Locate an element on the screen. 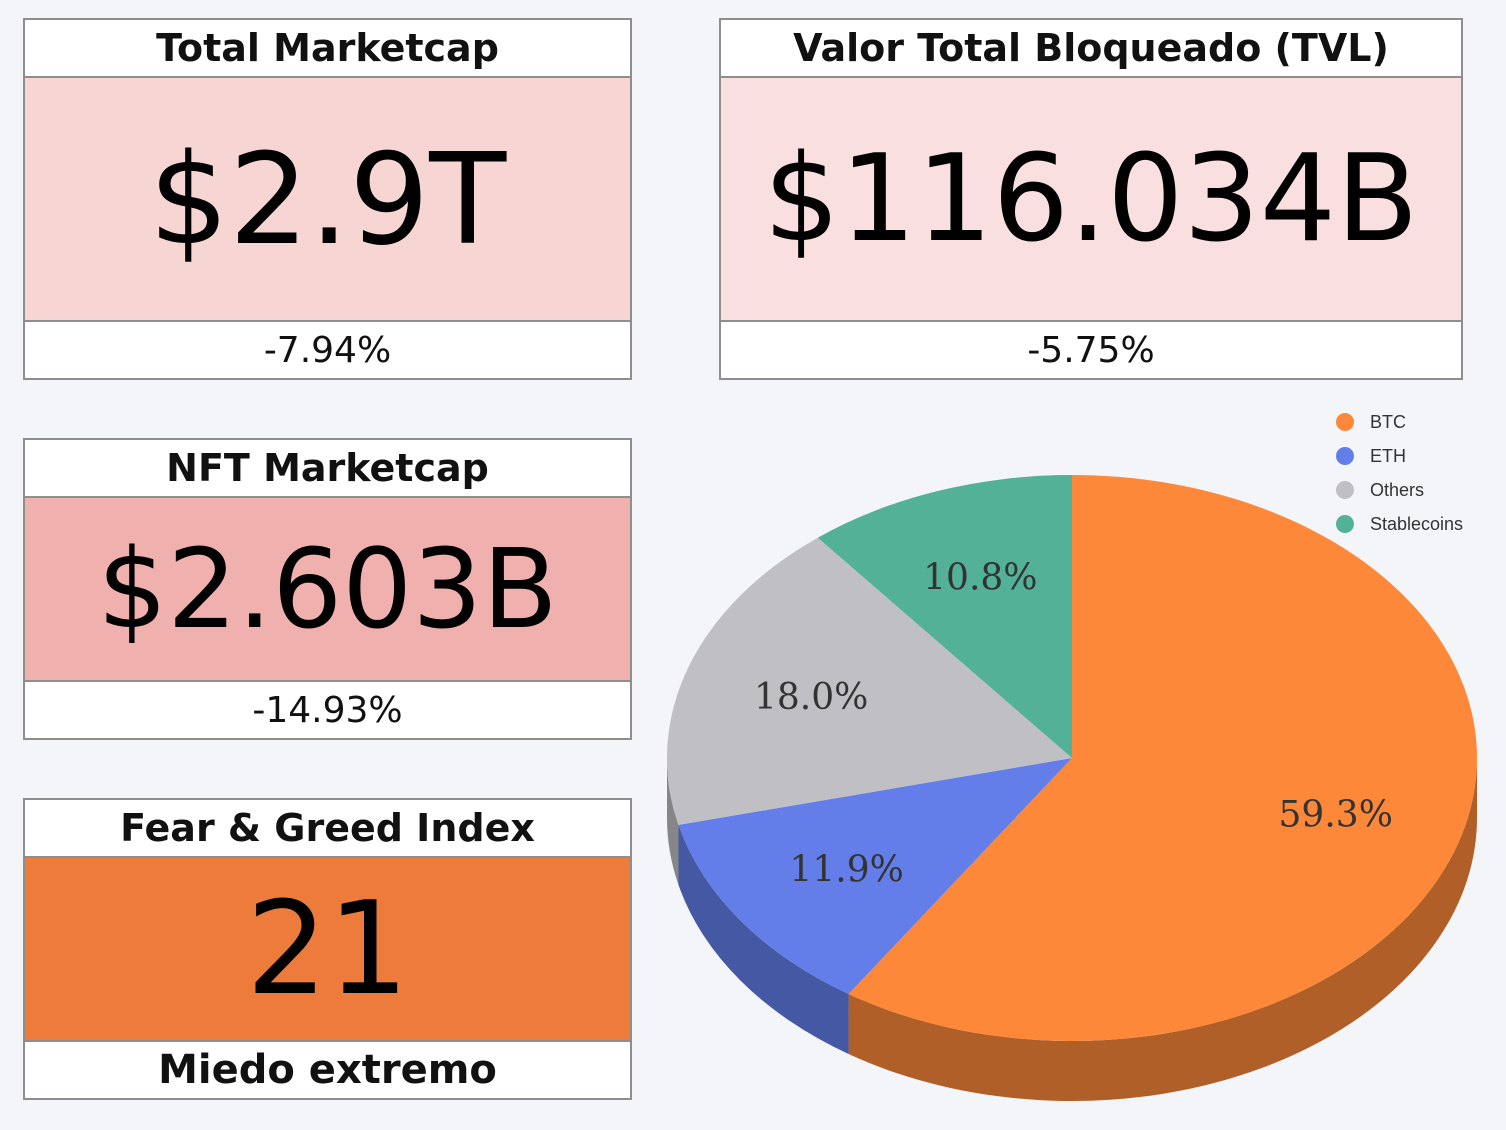  pie-slice-stablecoins is located at coordinates (944, 616).